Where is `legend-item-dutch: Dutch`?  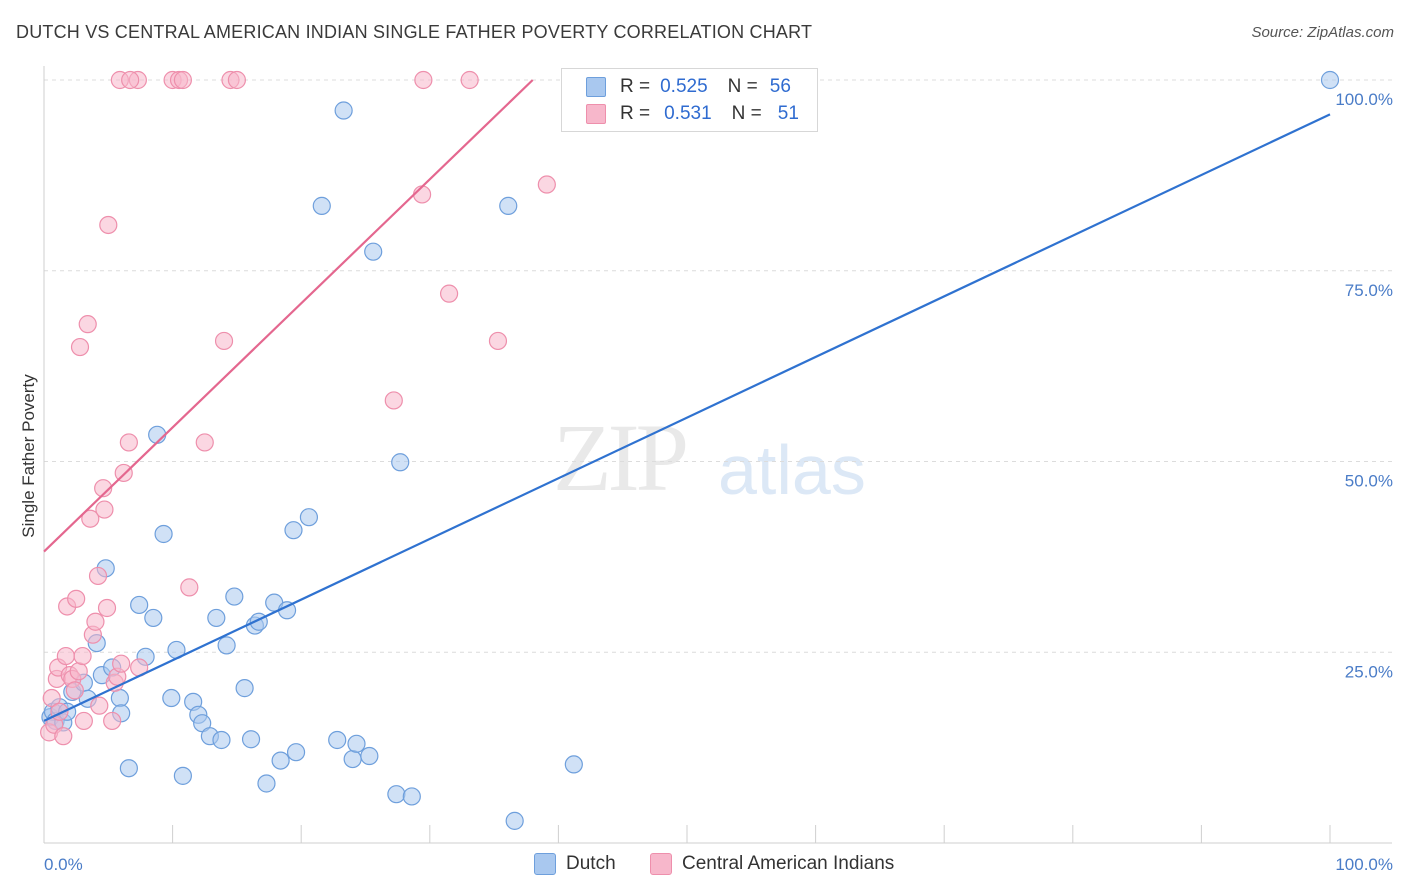 legend-item-dutch: Dutch is located at coordinates (575, 864).